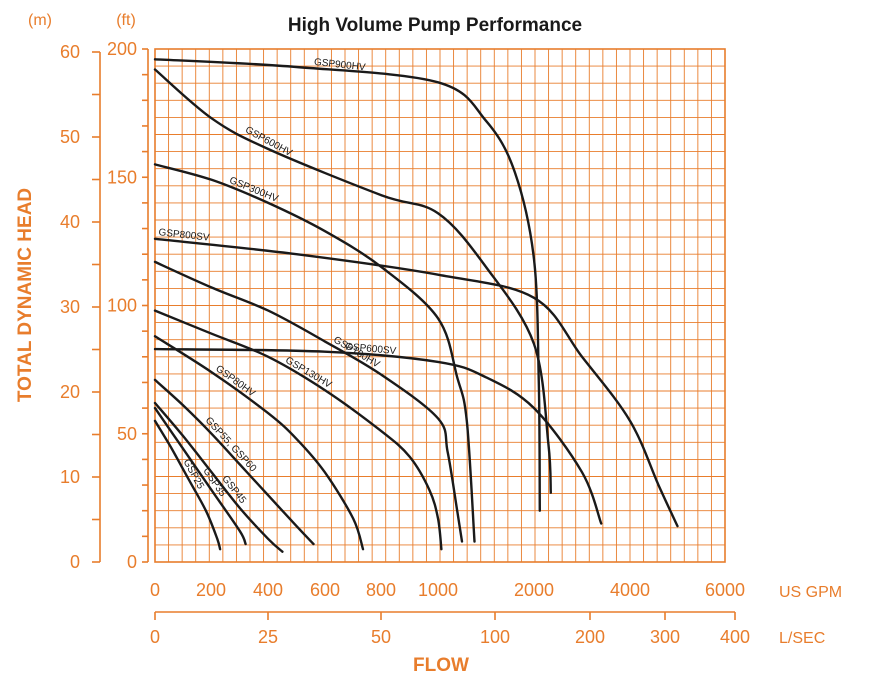 This screenshot has height=685, width=877. I want to click on curve-gsp55-gsp60, so click(234, 462).